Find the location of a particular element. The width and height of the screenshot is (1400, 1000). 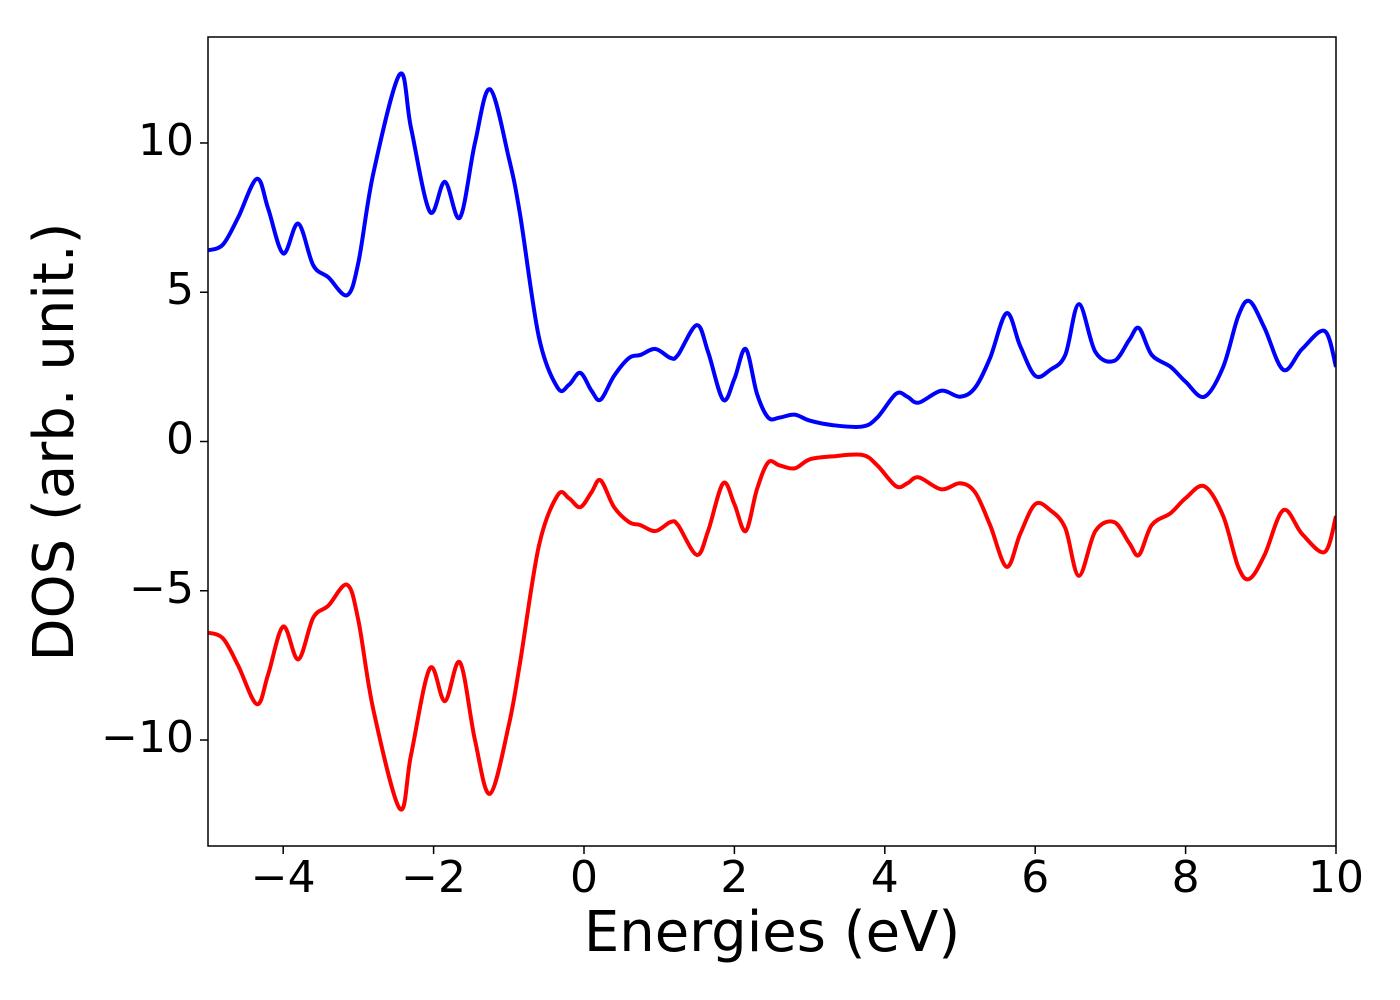

x-tick-label: −2 is located at coordinates (433, 877).